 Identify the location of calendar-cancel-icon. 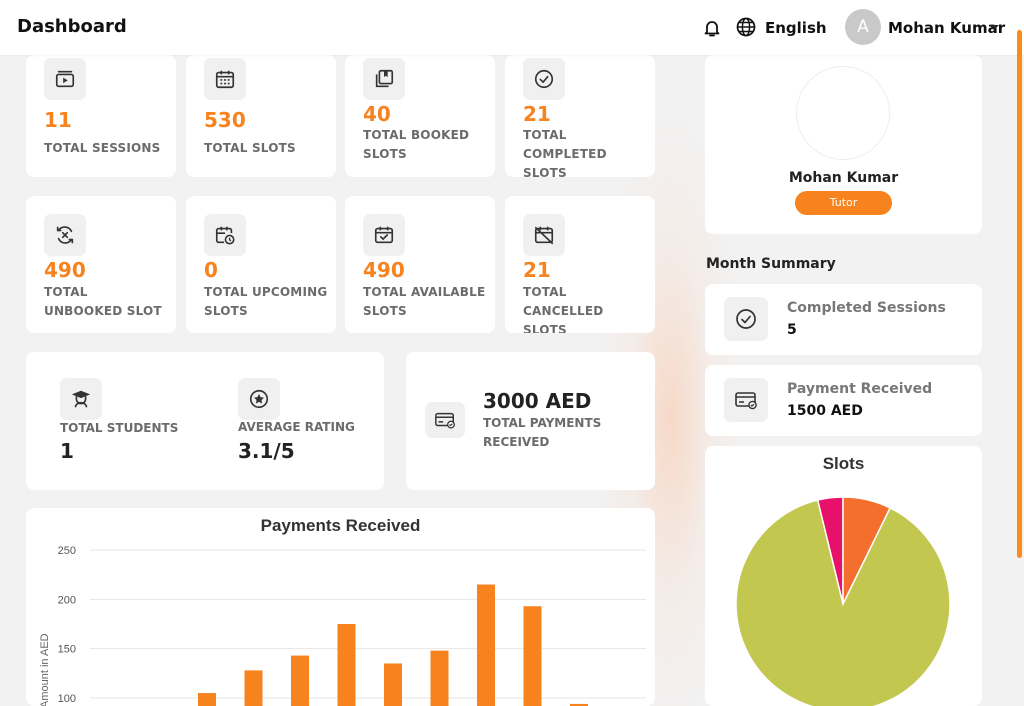
(544, 235).